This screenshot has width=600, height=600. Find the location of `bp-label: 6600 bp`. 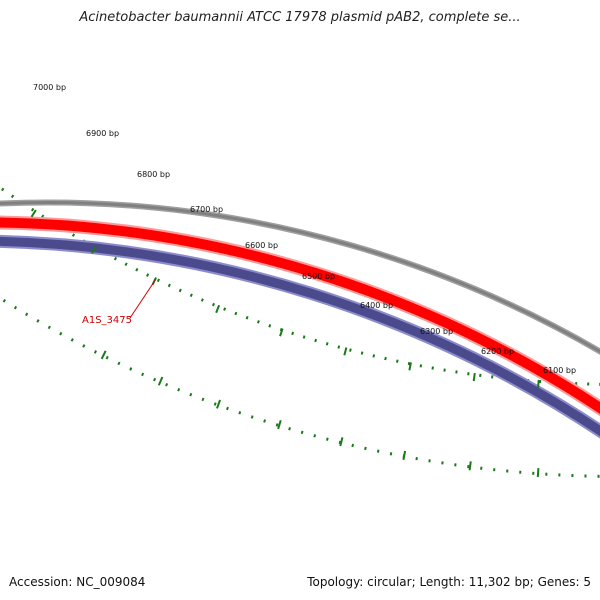

bp-label: 6600 bp is located at coordinates (261, 245).